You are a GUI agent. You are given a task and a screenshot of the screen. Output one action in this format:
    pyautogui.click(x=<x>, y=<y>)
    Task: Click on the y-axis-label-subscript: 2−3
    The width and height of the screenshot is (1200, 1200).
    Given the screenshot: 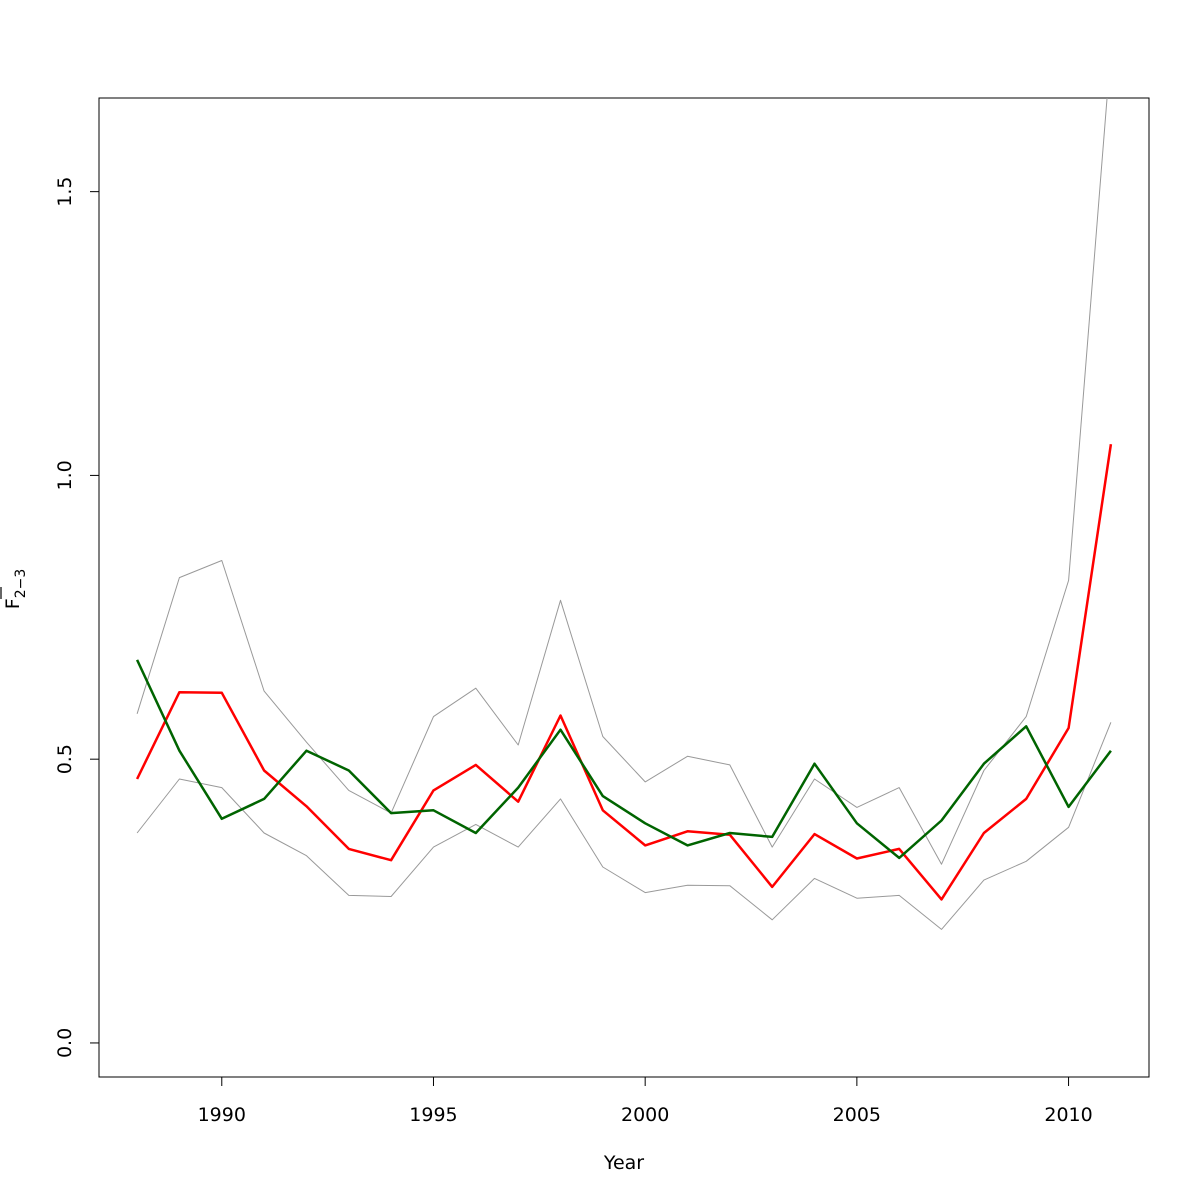 What is the action you would take?
    pyautogui.click(x=21, y=584)
    